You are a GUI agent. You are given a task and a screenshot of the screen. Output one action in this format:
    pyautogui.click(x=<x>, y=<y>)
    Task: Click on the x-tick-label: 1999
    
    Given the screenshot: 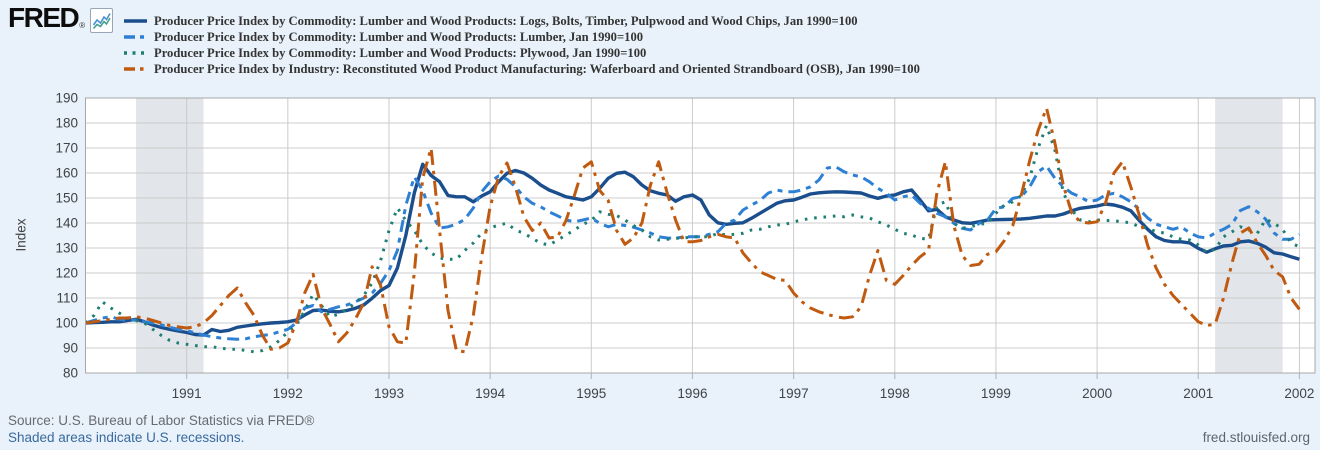 What is the action you would take?
    pyautogui.click(x=996, y=393)
    